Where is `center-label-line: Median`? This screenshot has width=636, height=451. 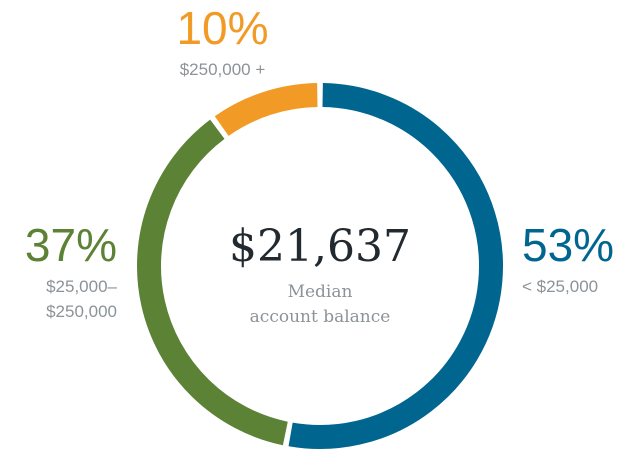 center-label-line: Median is located at coordinates (320, 292).